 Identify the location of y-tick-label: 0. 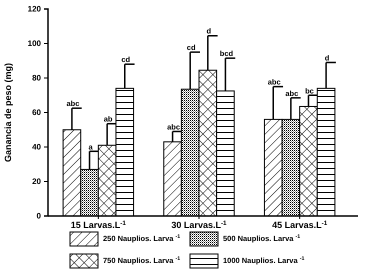
(39, 216).